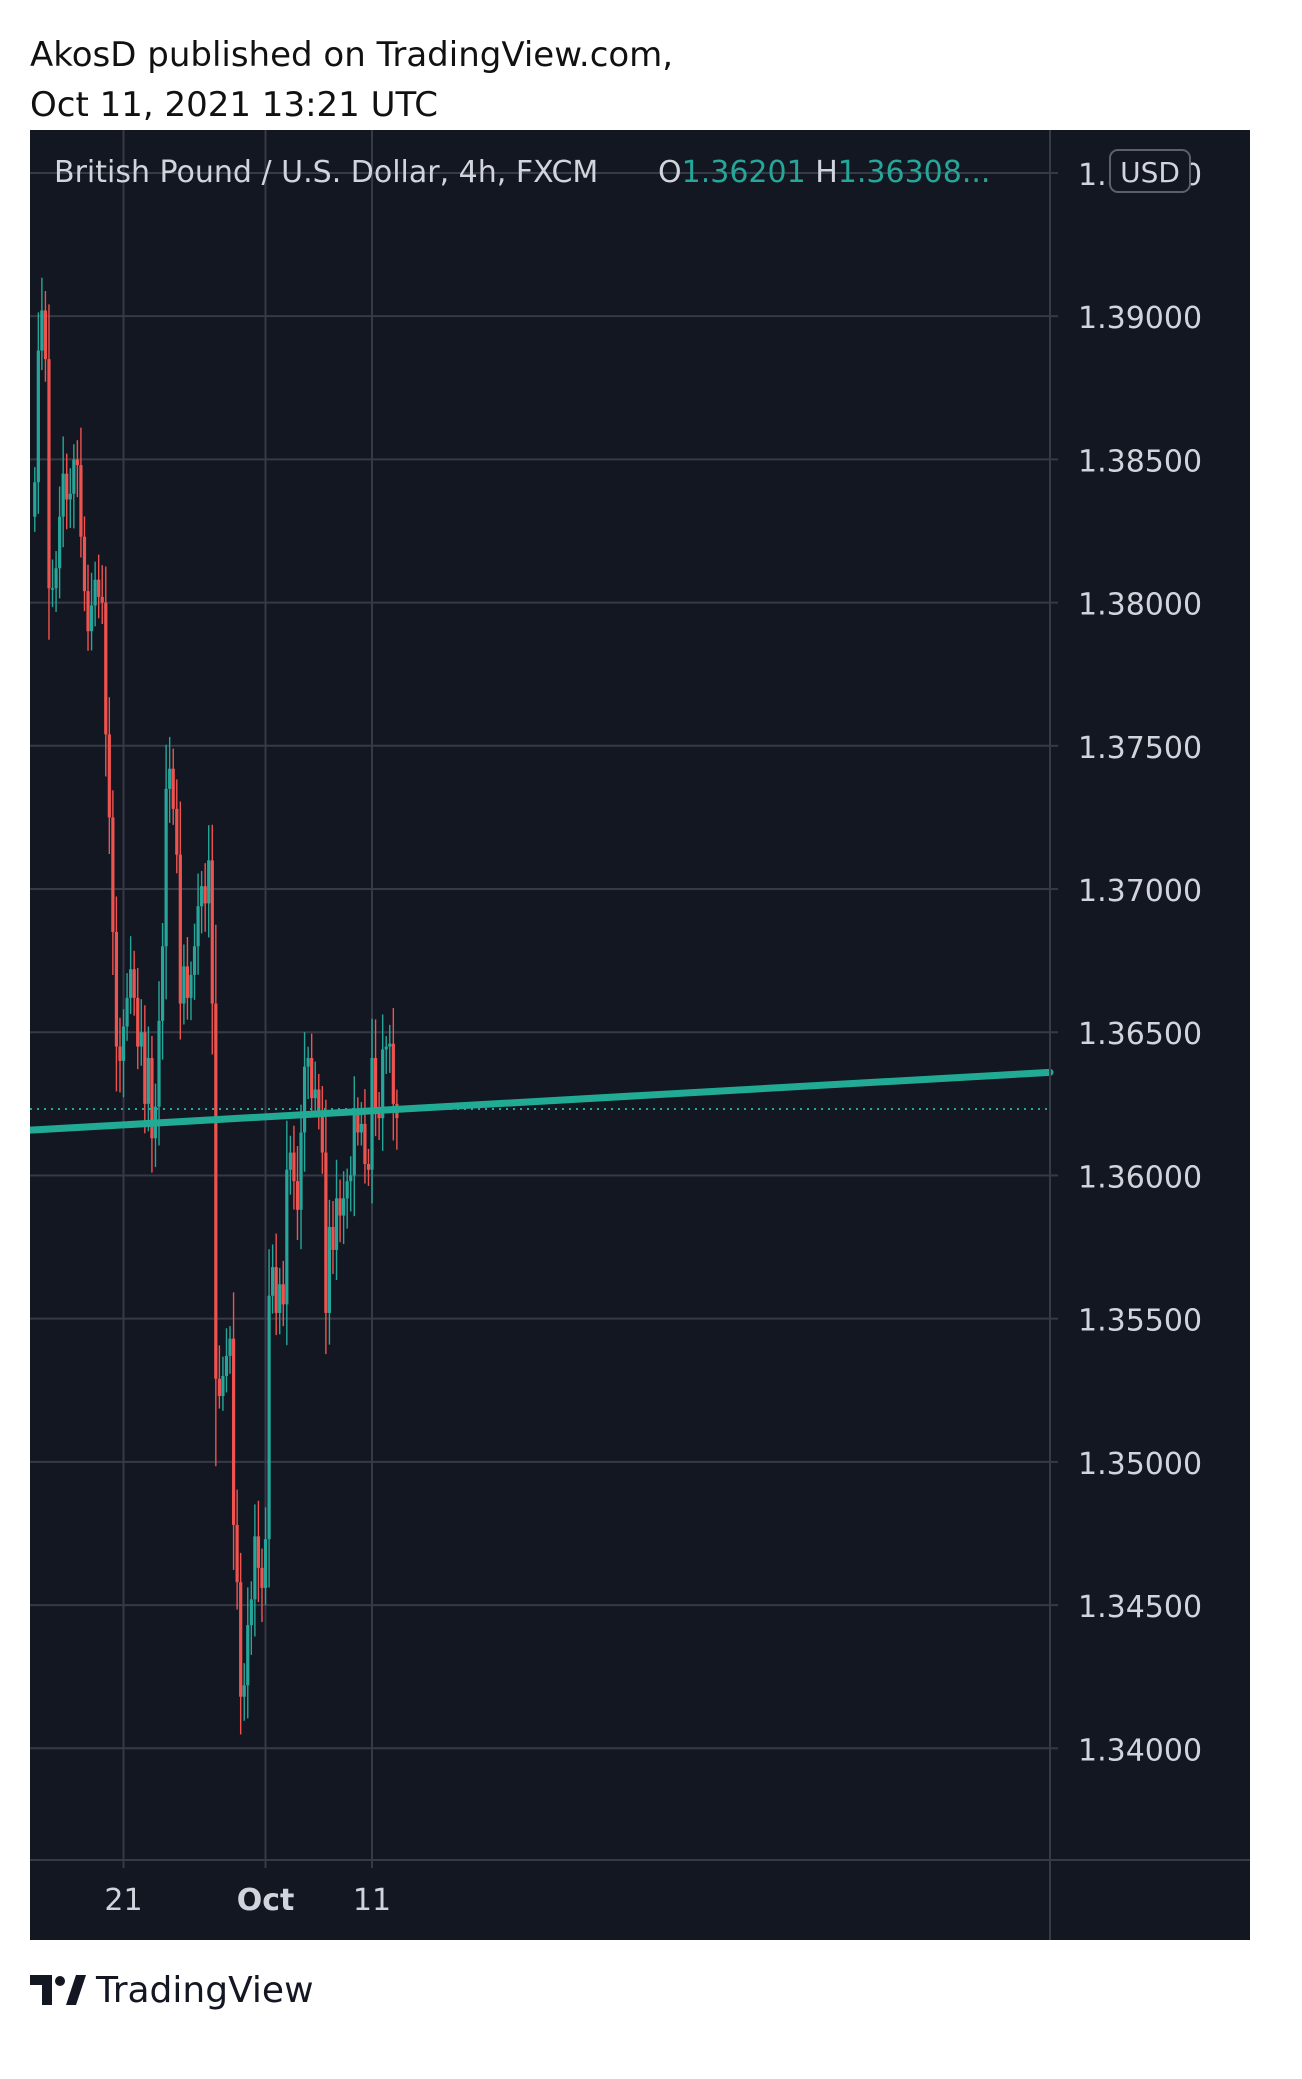 The height and width of the screenshot is (2079, 1302). I want to click on tradingview-logo-icon, so click(58, 1990).